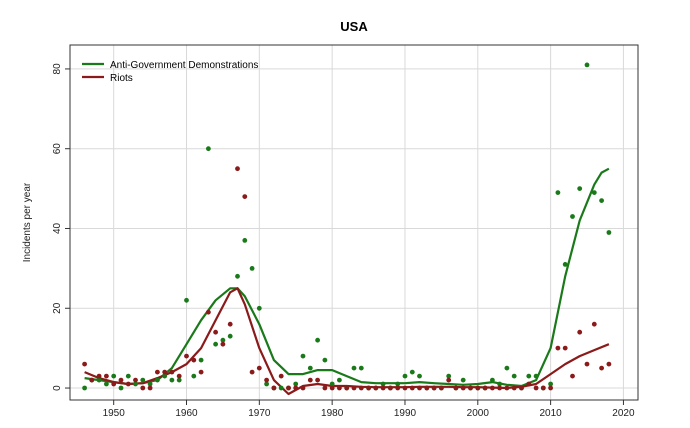 This screenshot has width=690, height=428. Describe the element at coordinates (332, 413) in the screenshot. I see `x-tick-label: 1980` at that location.